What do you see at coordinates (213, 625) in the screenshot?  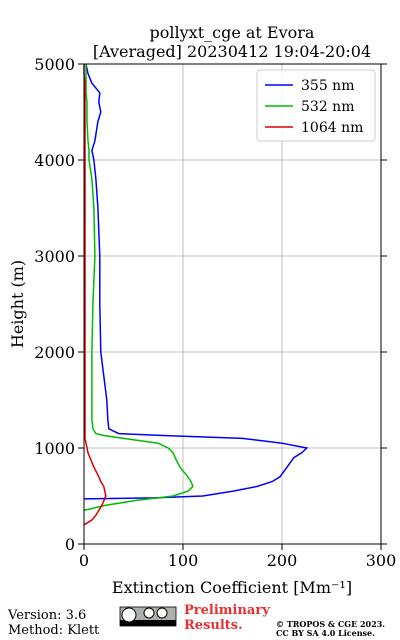 I see `preliminary: Results.` at bounding box center [213, 625].